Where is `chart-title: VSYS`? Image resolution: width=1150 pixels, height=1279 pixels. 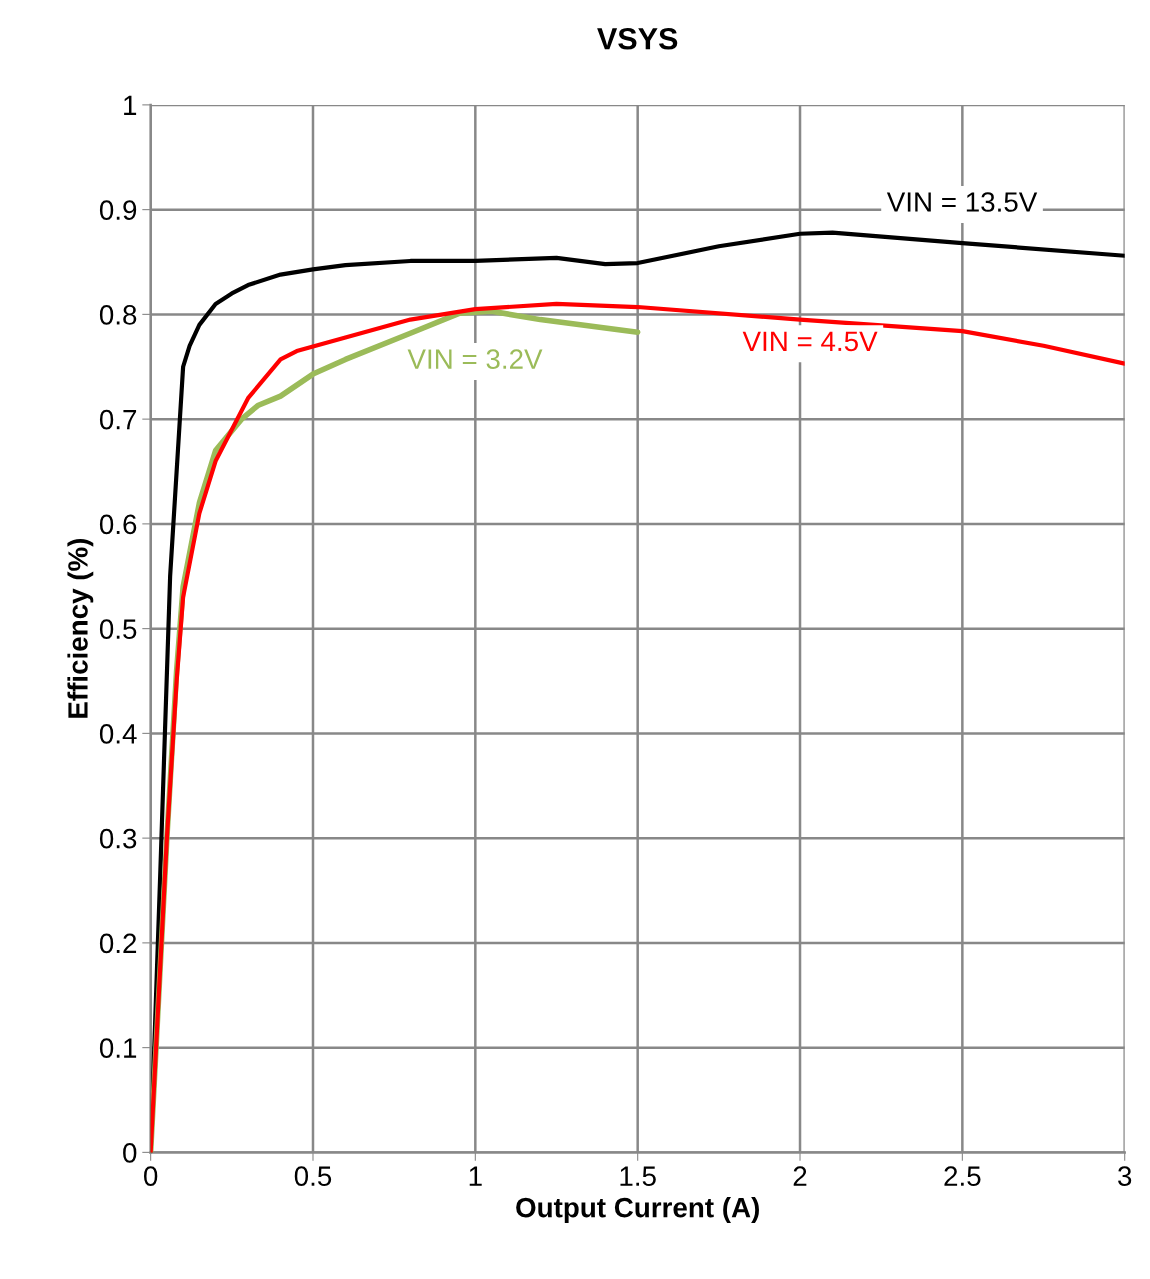 chart-title: VSYS is located at coordinates (637, 38).